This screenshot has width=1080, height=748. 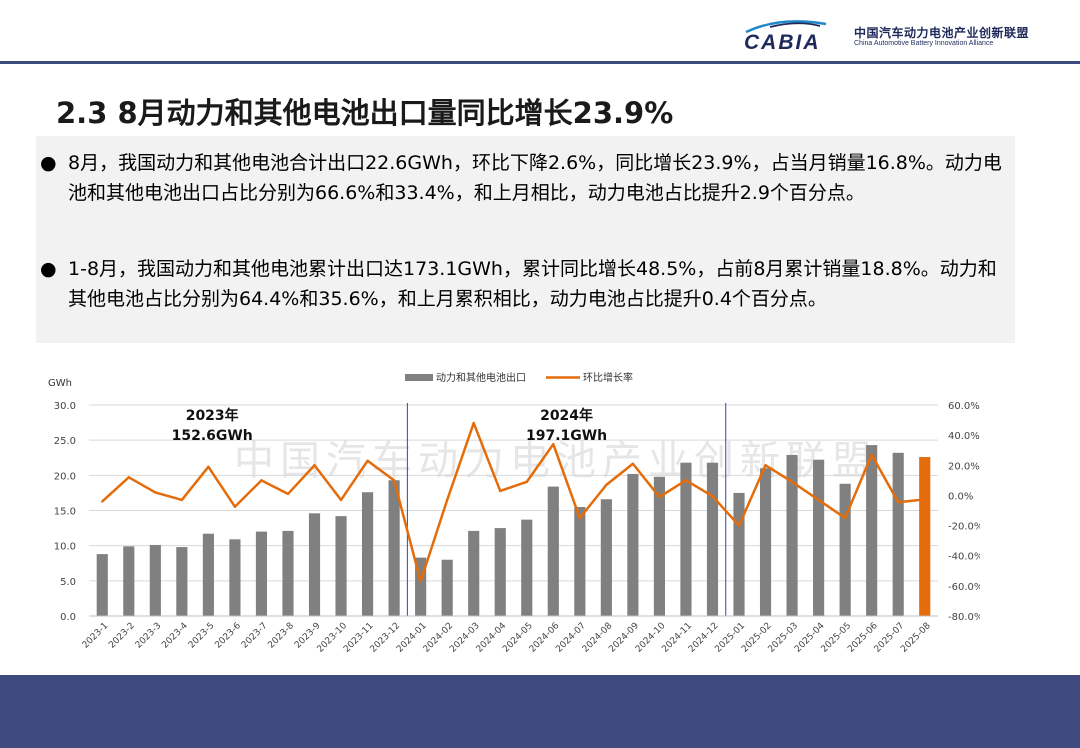 What do you see at coordinates (964, 466) in the screenshot?
I see `y-tick-label-right: 20.0%` at bounding box center [964, 466].